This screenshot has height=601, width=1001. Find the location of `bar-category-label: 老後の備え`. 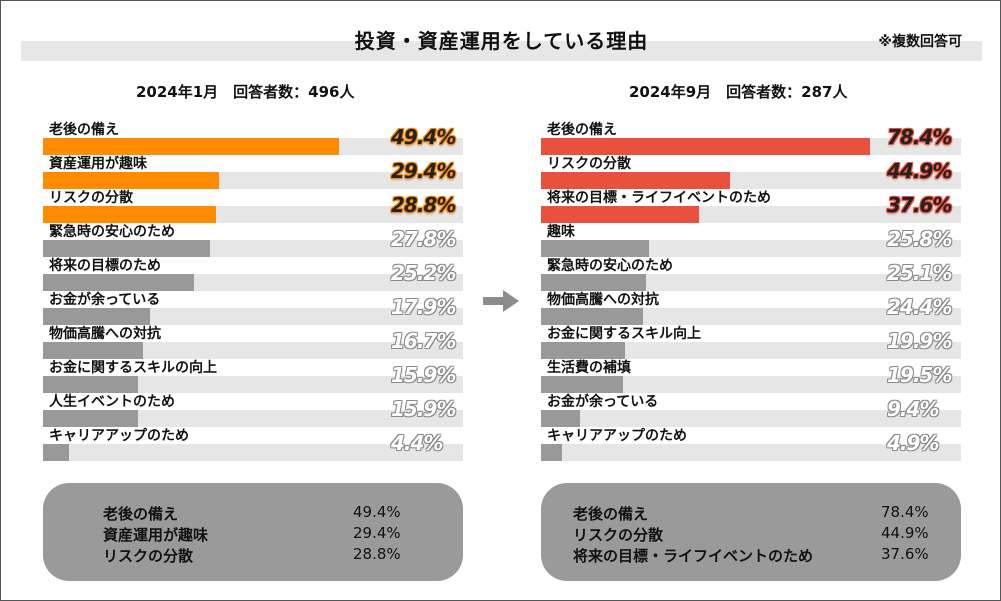

bar-category-label: 老後の備え is located at coordinates (582, 130).